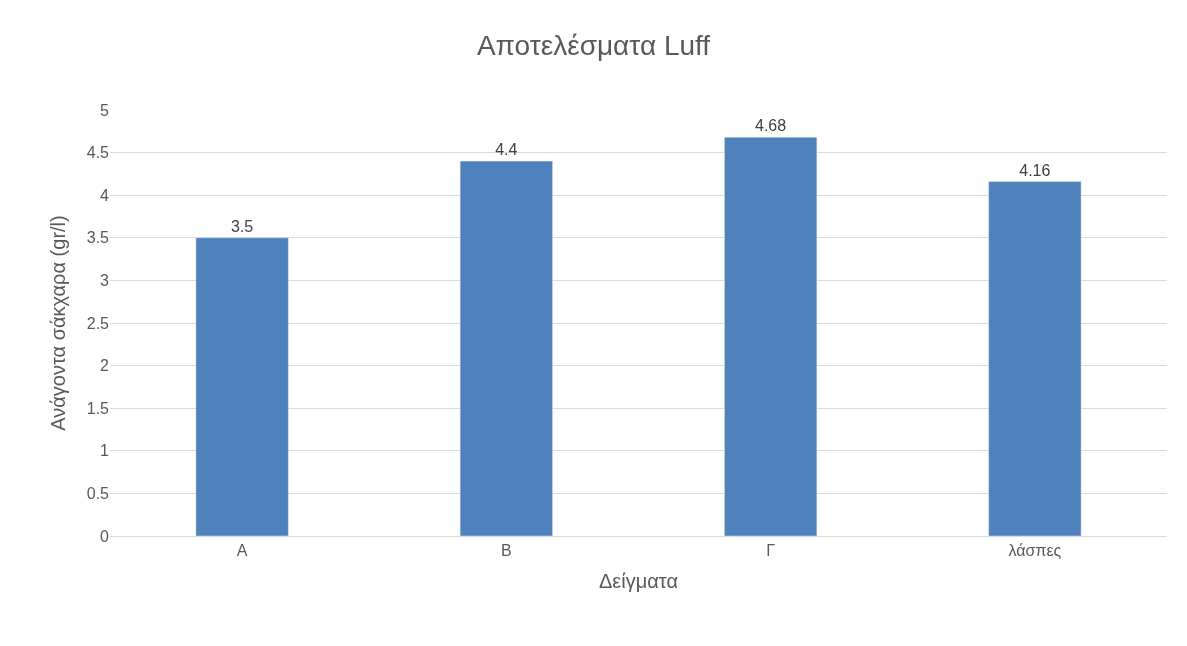 The image size is (1187, 646). What do you see at coordinates (593, 46) in the screenshot?
I see `chart-title: Αποτελέσματα Luff` at bounding box center [593, 46].